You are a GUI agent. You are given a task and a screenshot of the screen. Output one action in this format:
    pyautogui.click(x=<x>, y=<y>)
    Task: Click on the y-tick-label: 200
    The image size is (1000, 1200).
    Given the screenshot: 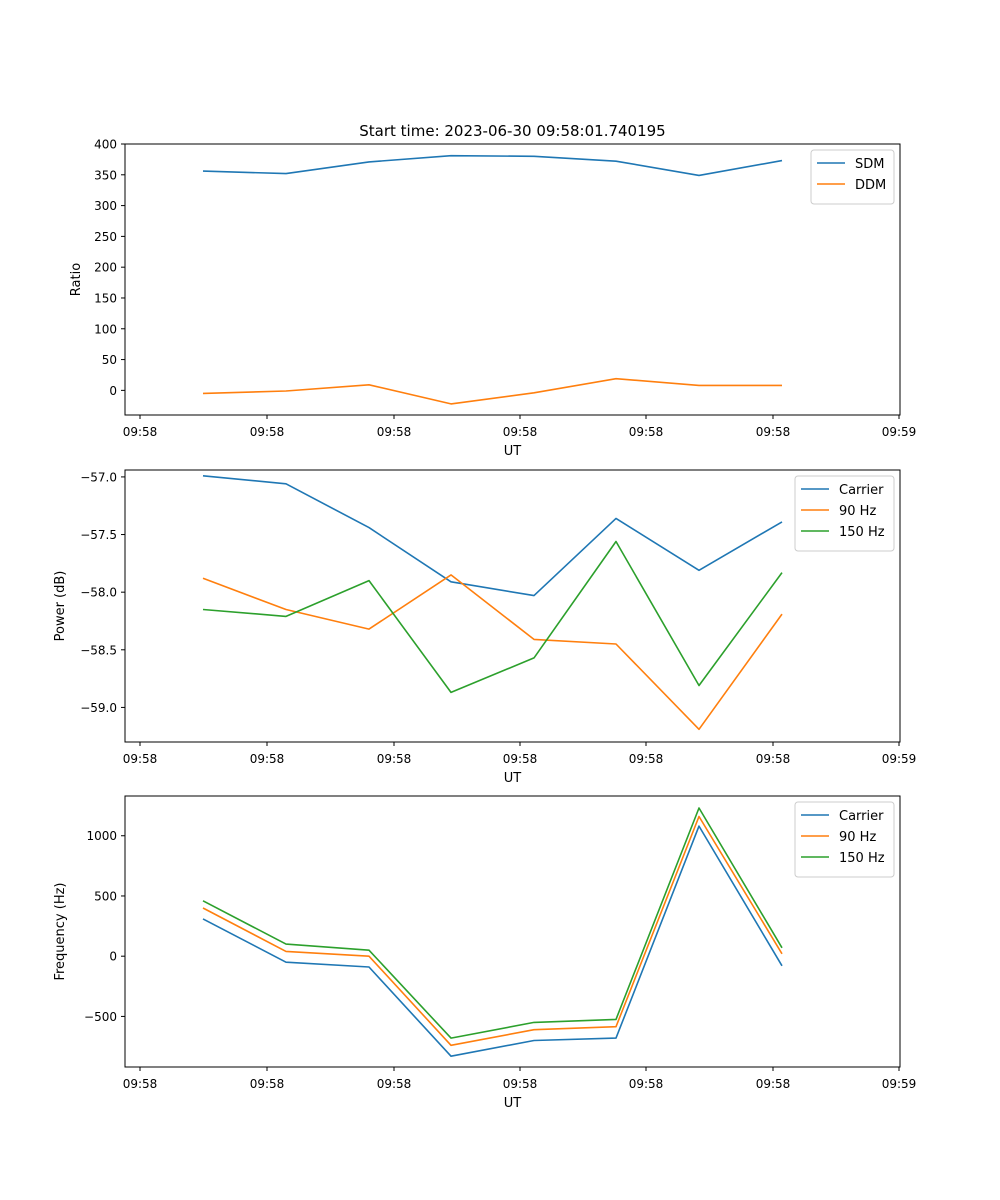 What is the action you would take?
    pyautogui.click(x=105, y=268)
    